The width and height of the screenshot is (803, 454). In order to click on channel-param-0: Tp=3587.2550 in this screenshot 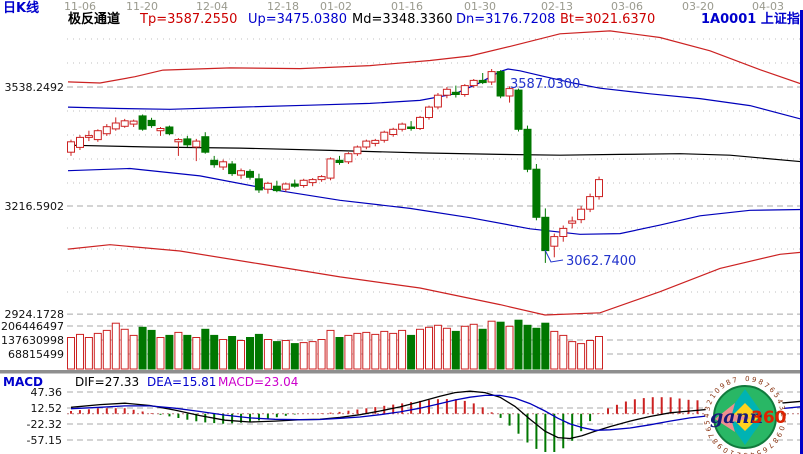, I will do `click(189, 19)`.